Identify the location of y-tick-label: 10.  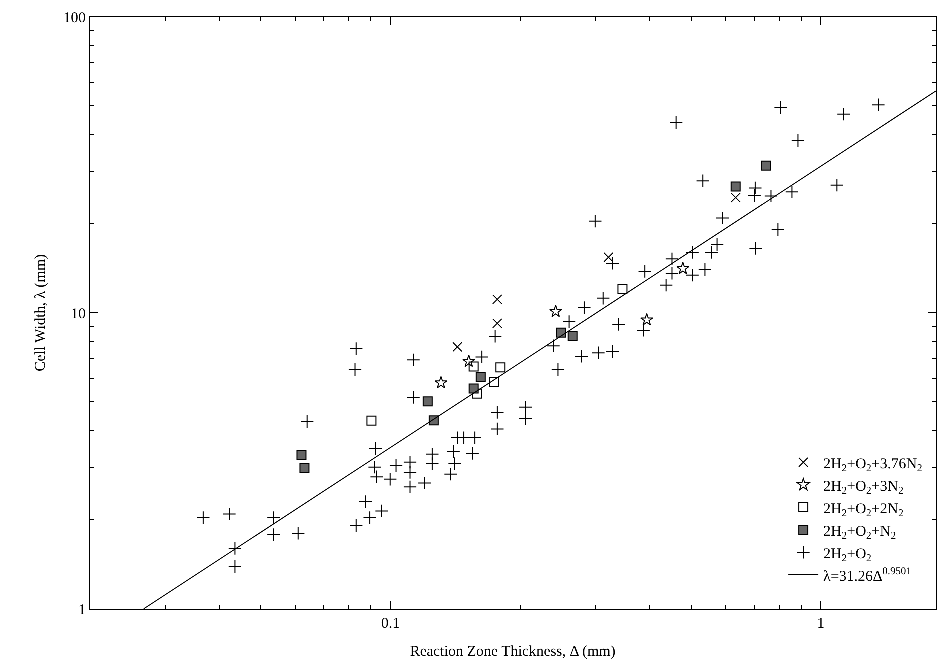
(78, 314).